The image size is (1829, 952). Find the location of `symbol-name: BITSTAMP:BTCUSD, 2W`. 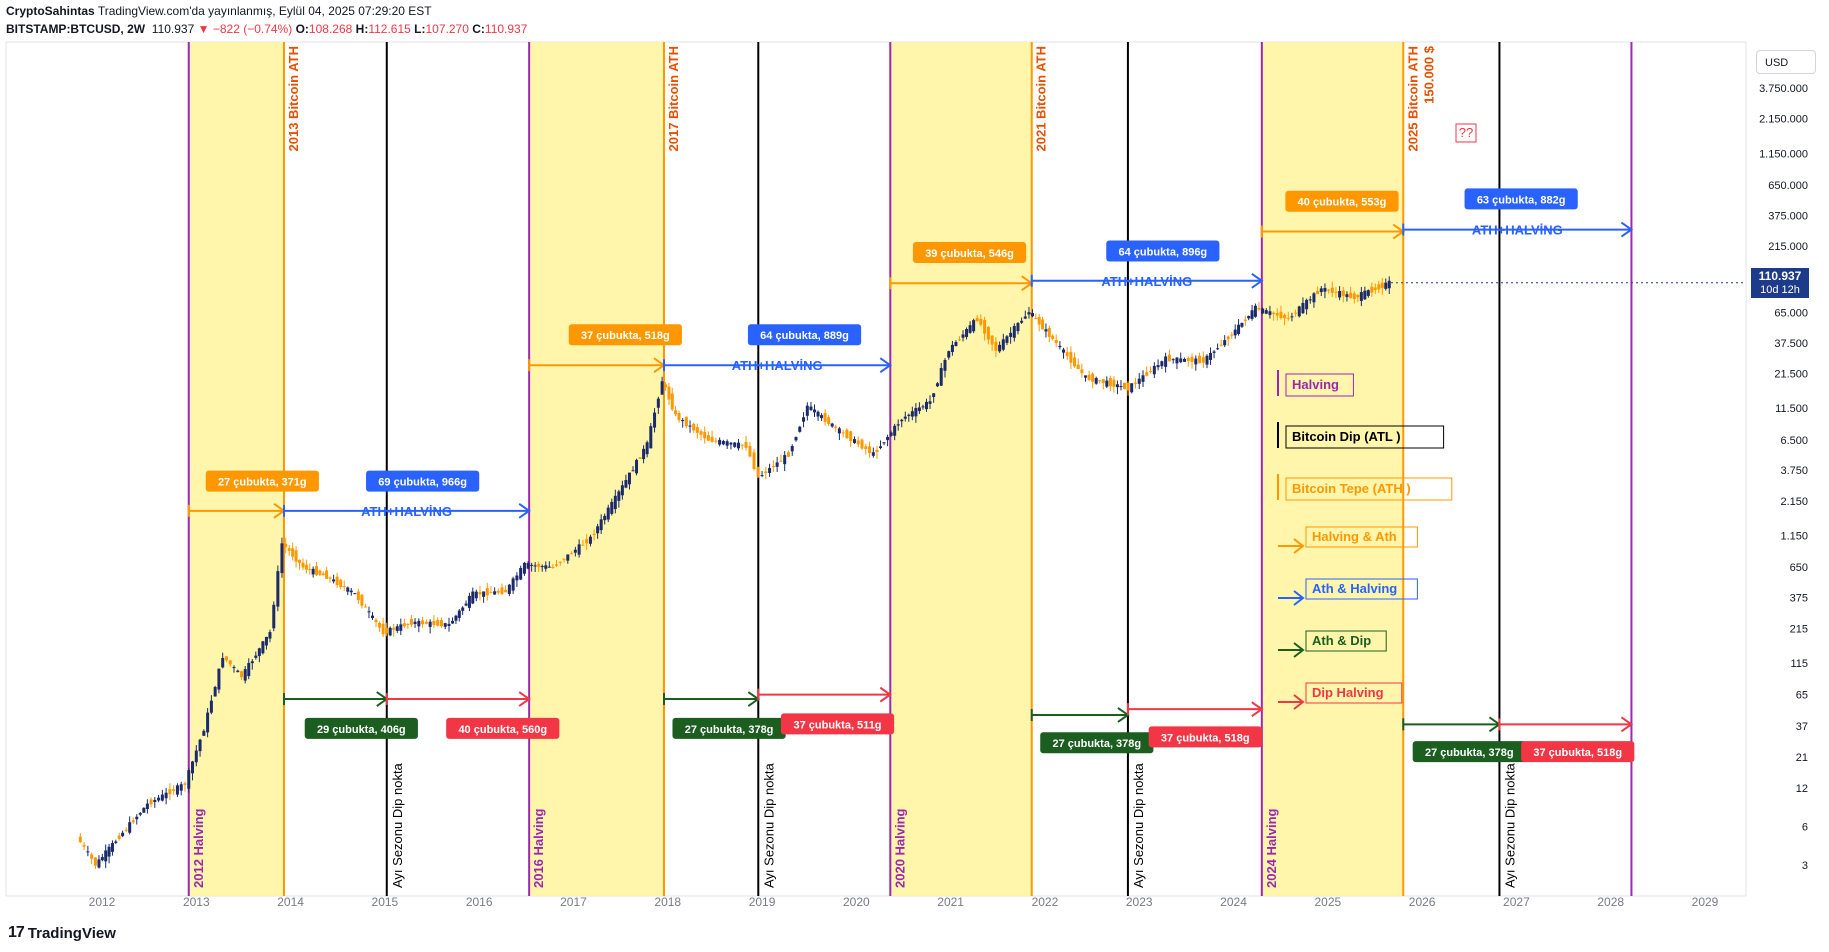

symbol-name: BITSTAMP:BTCUSD, 2W is located at coordinates (76, 29).